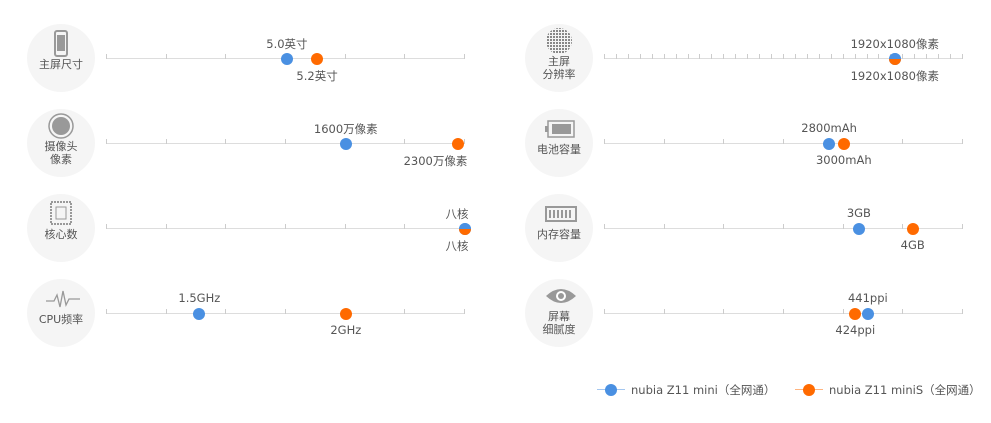 This screenshot has height=423, width=991. I want to click on spec-badge: 核心数, so click(61, 228).